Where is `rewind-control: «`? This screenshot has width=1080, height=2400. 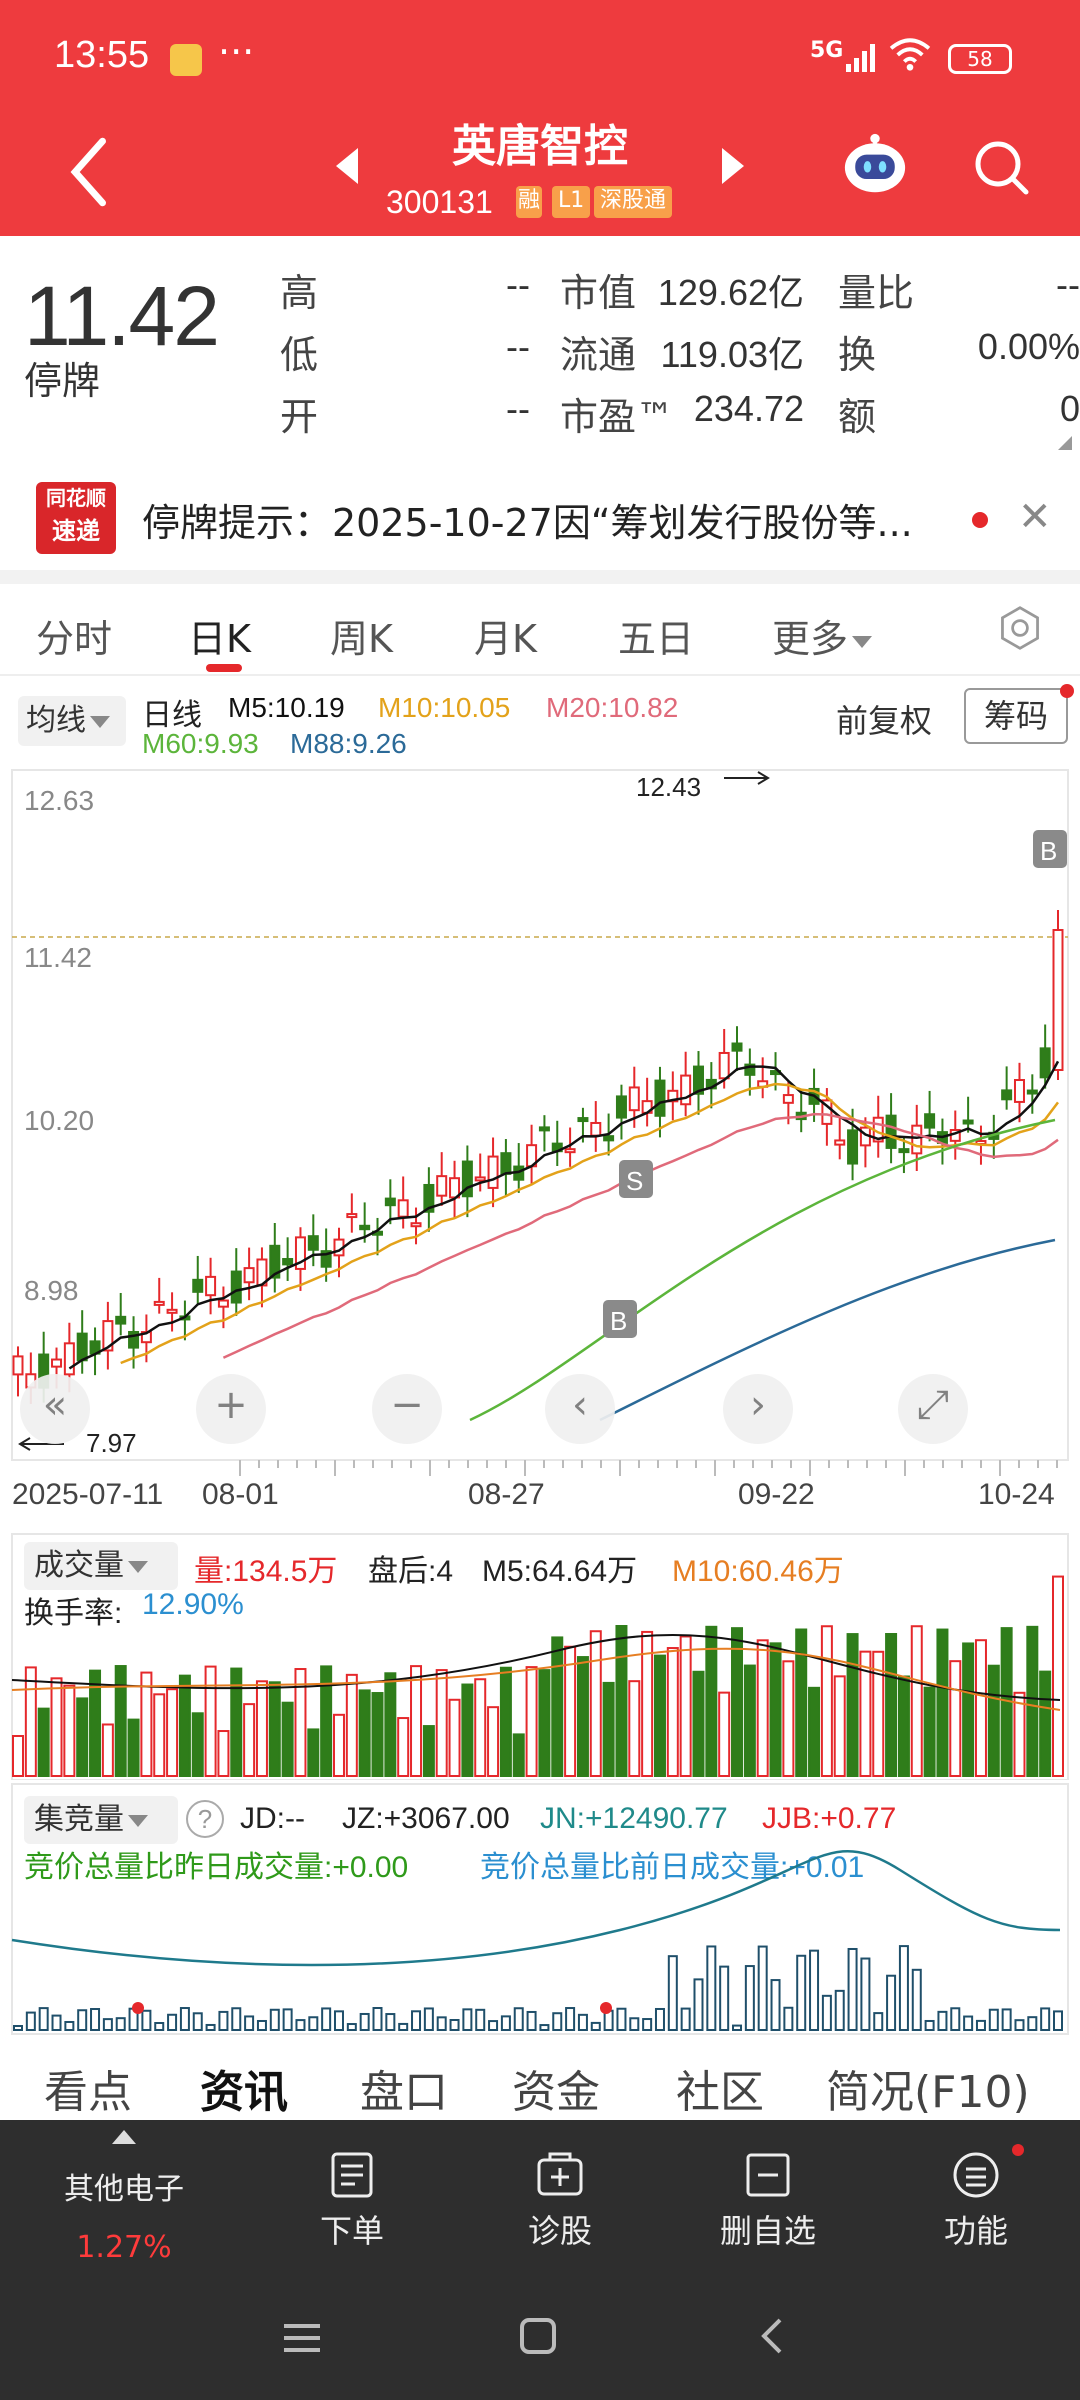 rewind-control: « is located at coordinates (55, 1409).